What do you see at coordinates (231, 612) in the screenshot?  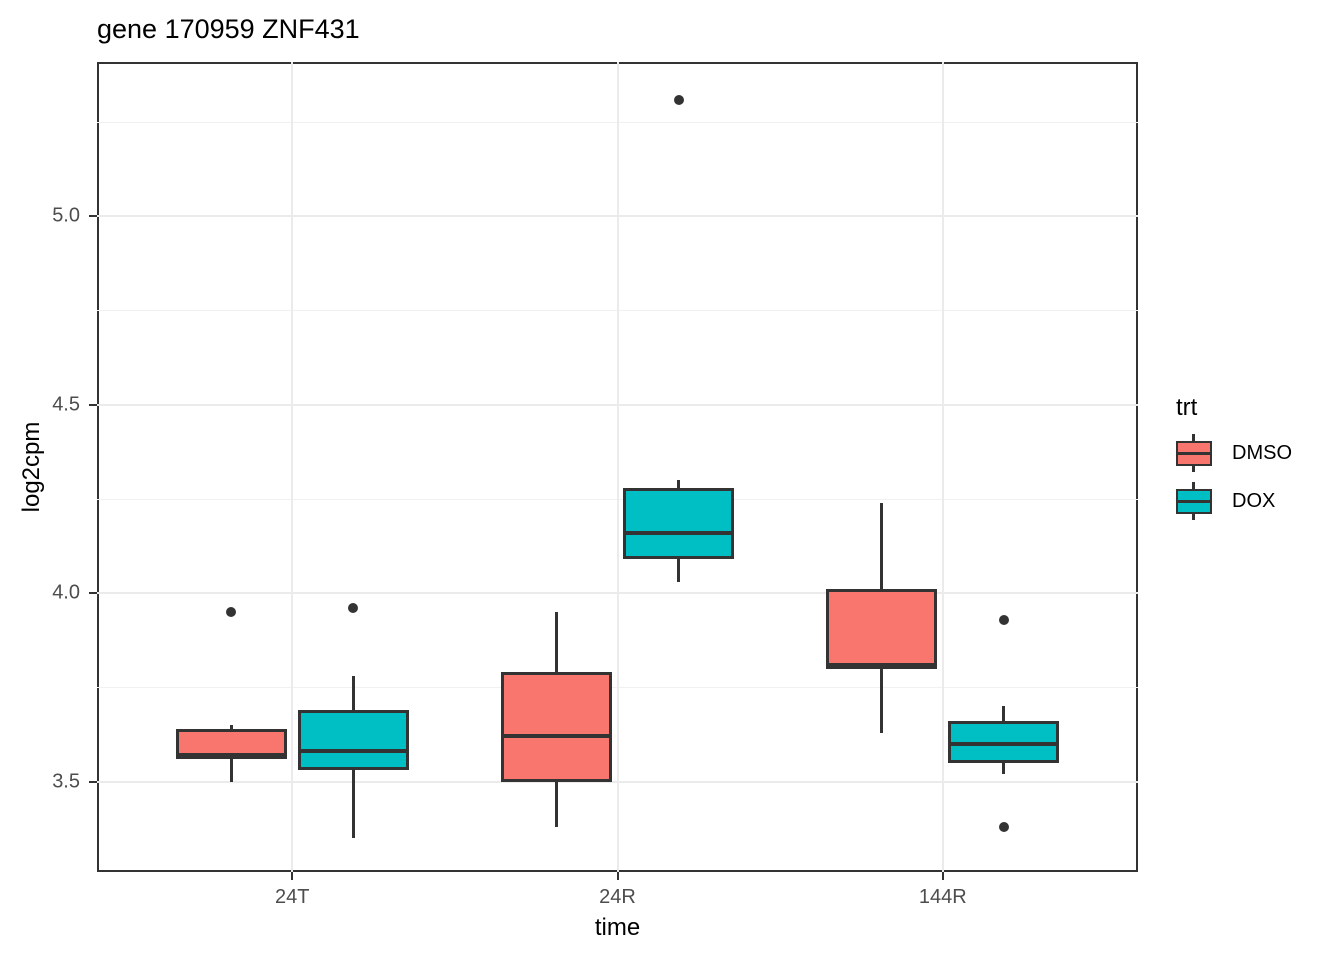 I see `outlier-point-24T-DMSO` at bounding box center [231, 612].